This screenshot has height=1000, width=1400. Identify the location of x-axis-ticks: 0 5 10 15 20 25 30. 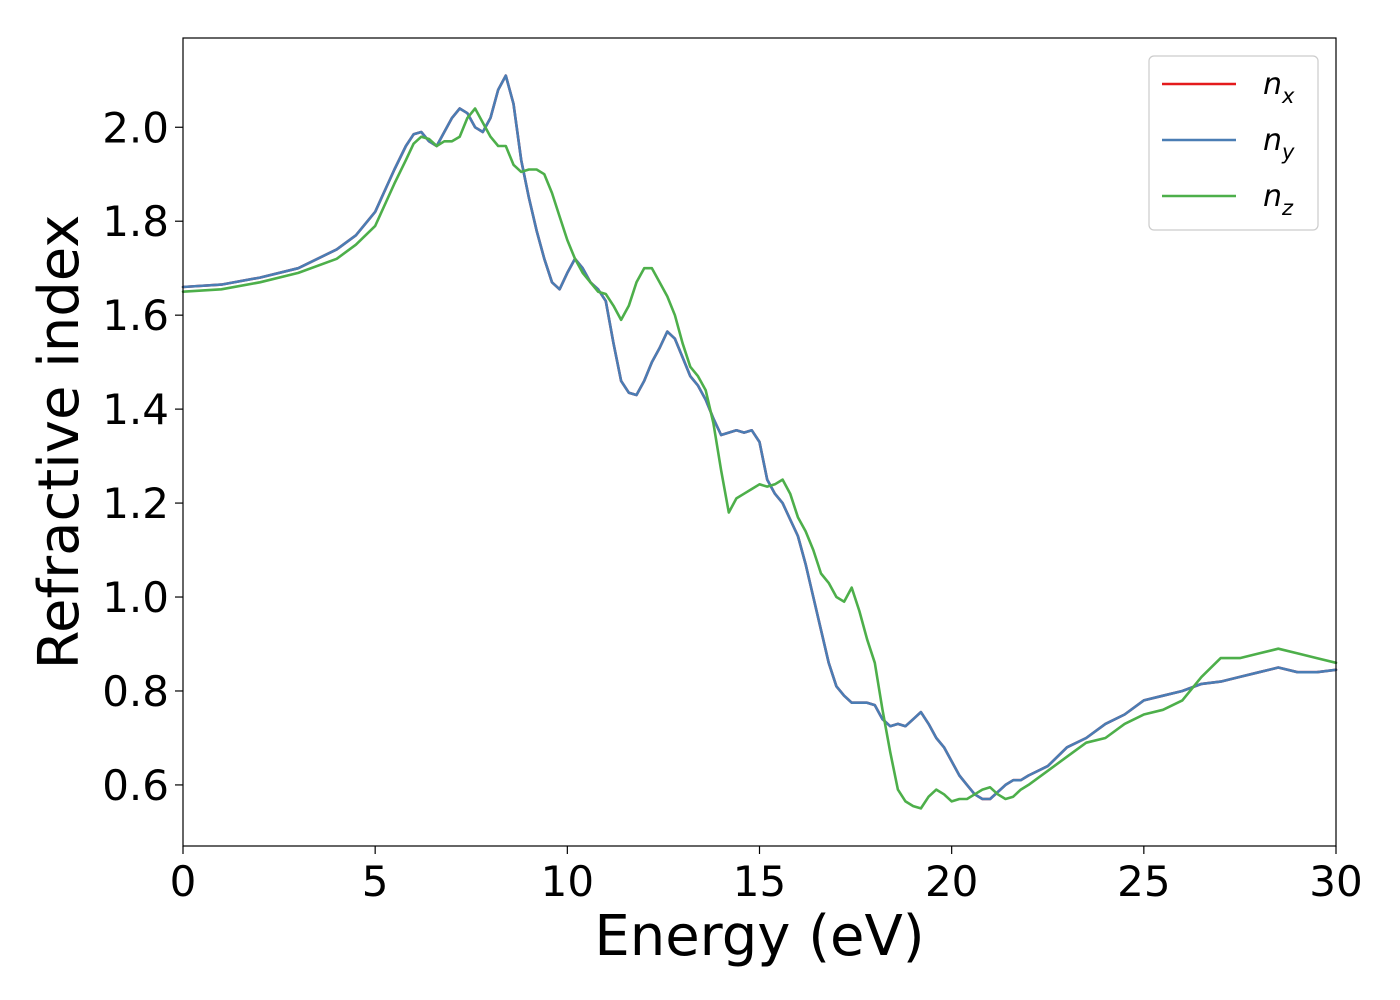
(766, 876).